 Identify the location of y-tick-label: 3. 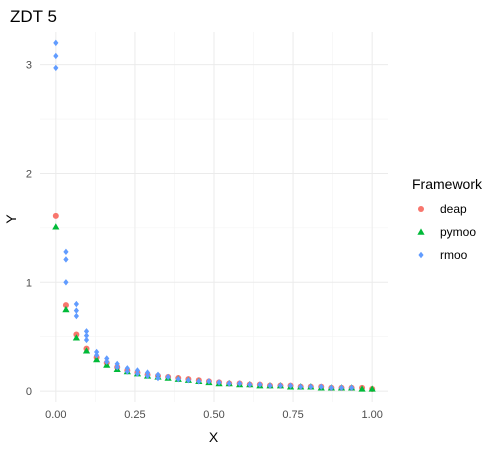
(29, 66).